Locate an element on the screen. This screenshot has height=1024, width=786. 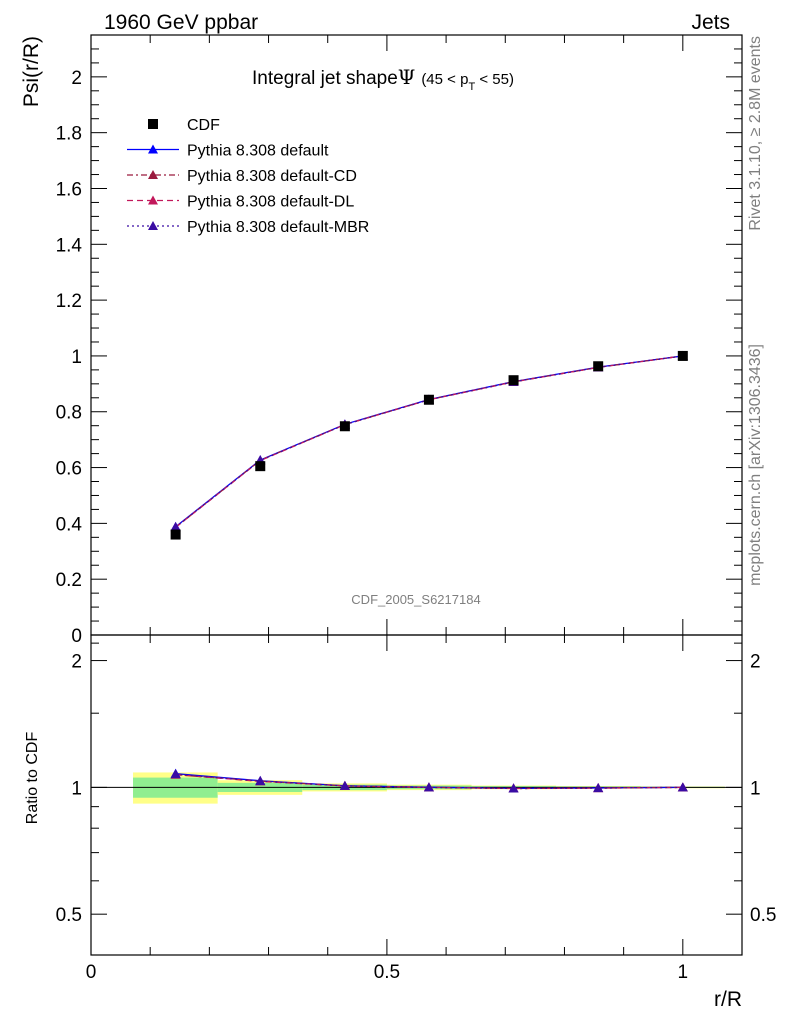
legend-label: Pythia 8.308 default-MBR is located at coordinates (278, 227).